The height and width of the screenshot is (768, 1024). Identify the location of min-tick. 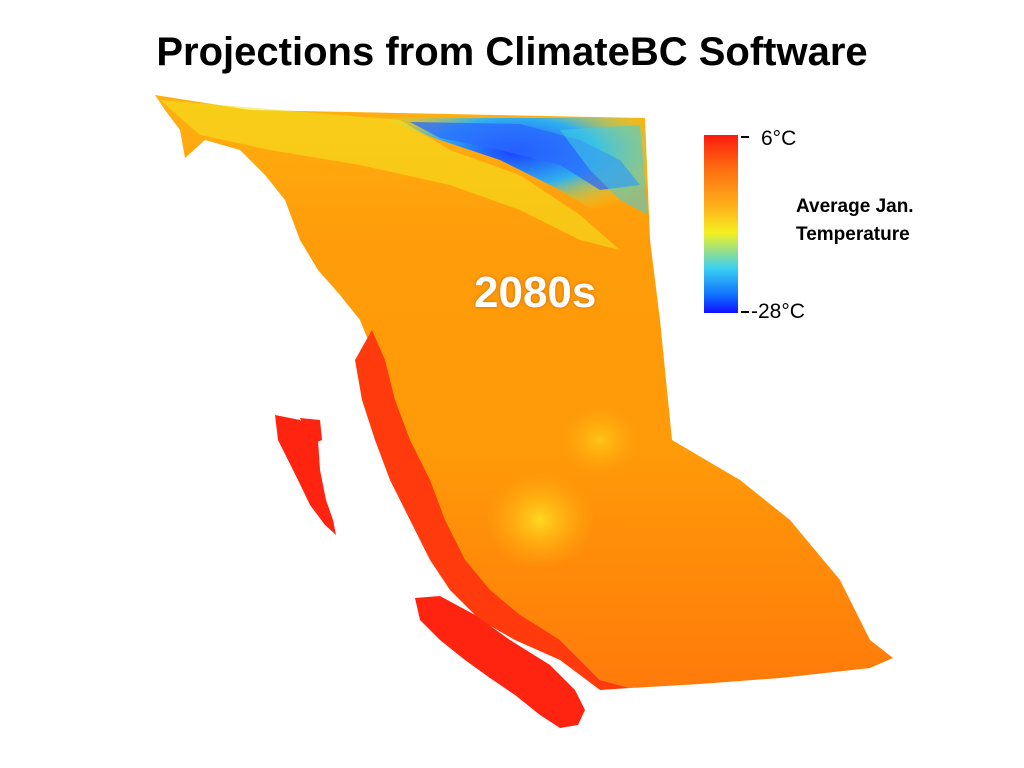
(745, 312).